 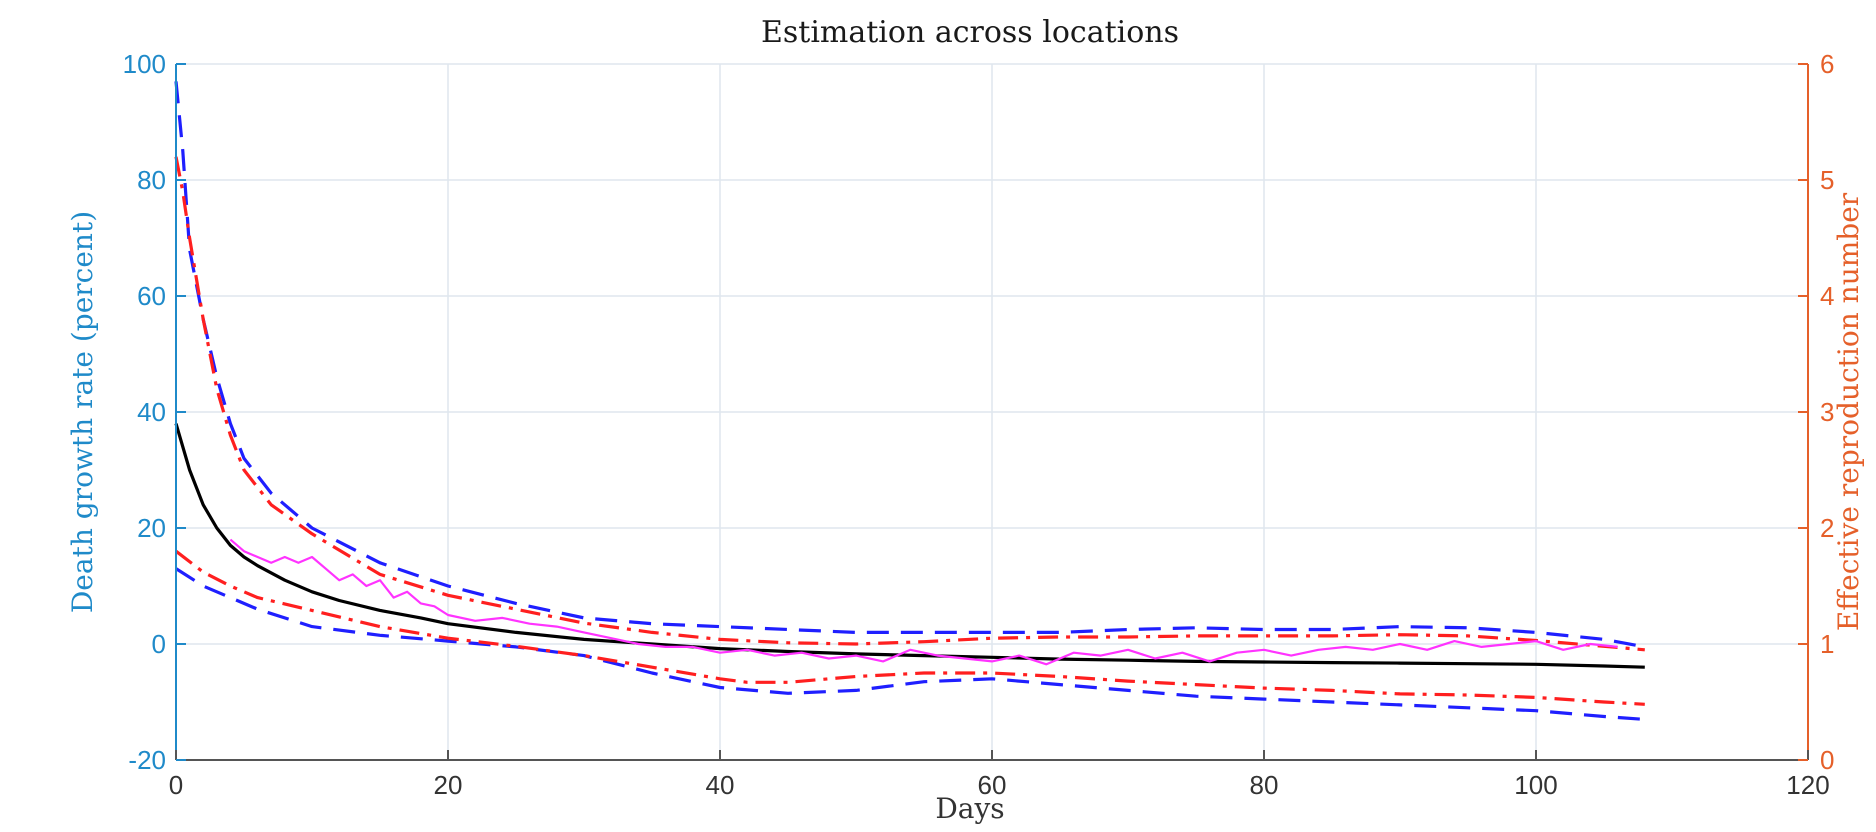 What do you see at coordinates (144, 64) in the screenshot?
I see `y-left-tick-label-6: 100` at bounding box center [144, 64].